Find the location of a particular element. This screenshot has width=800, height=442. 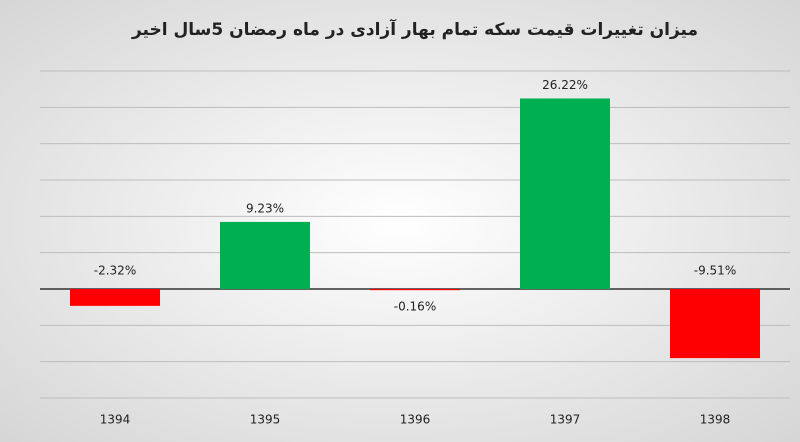

value-label: 26.22% is located at coordinates (565, 85).